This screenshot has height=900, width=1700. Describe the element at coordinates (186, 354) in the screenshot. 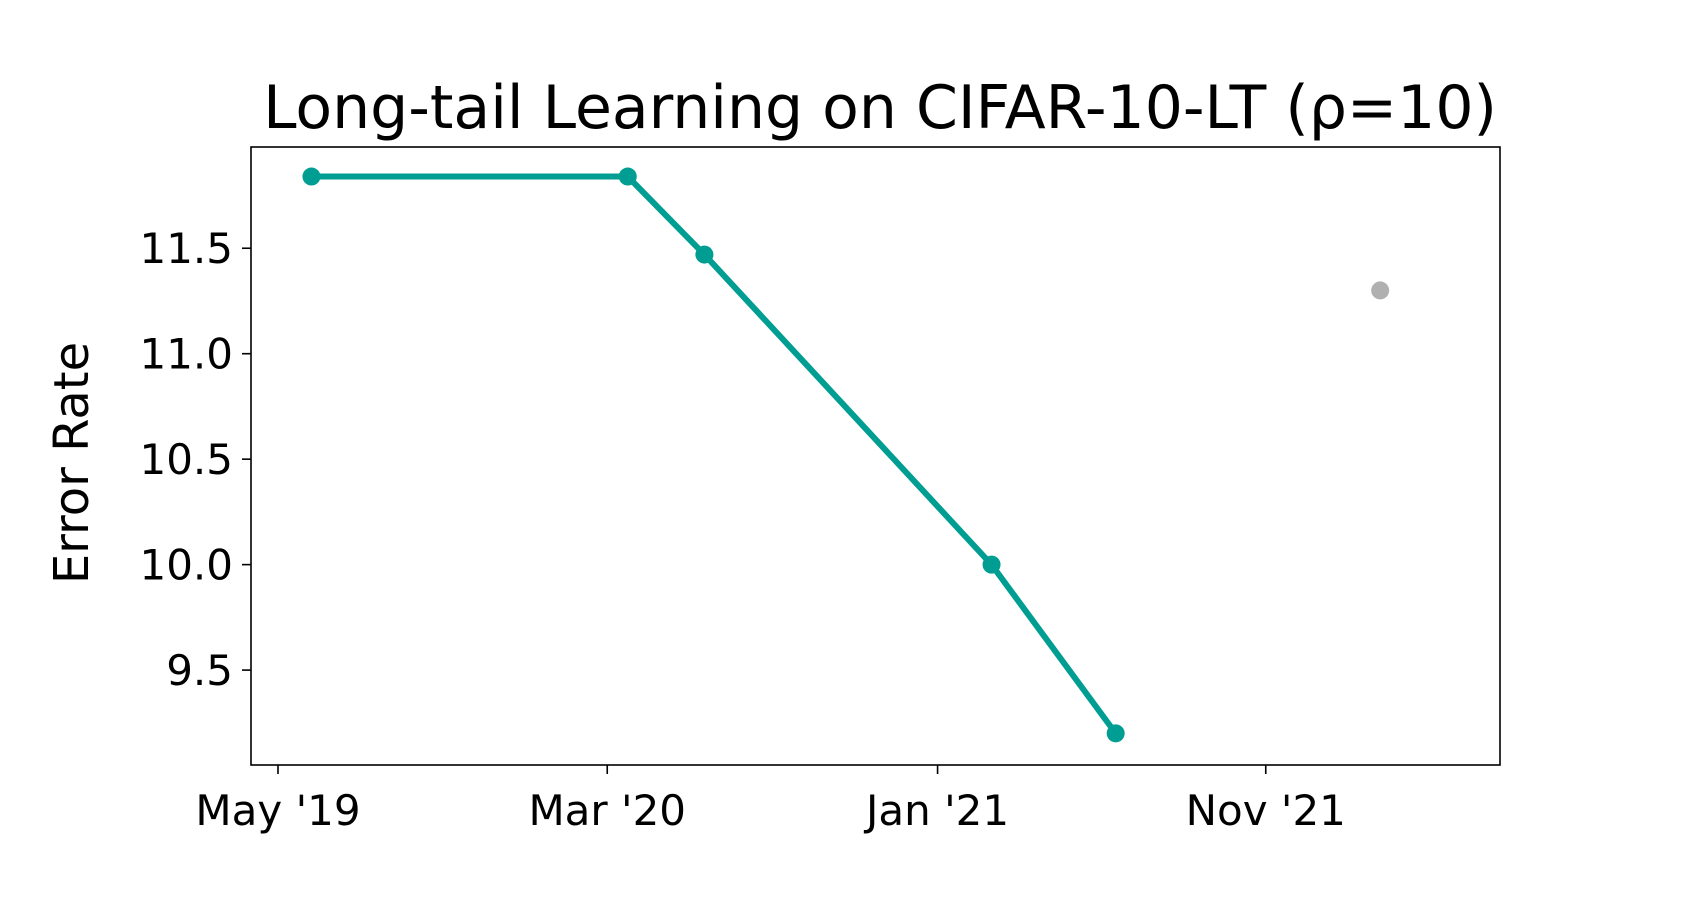

I see `y-tick-label: 11.0` at that location.